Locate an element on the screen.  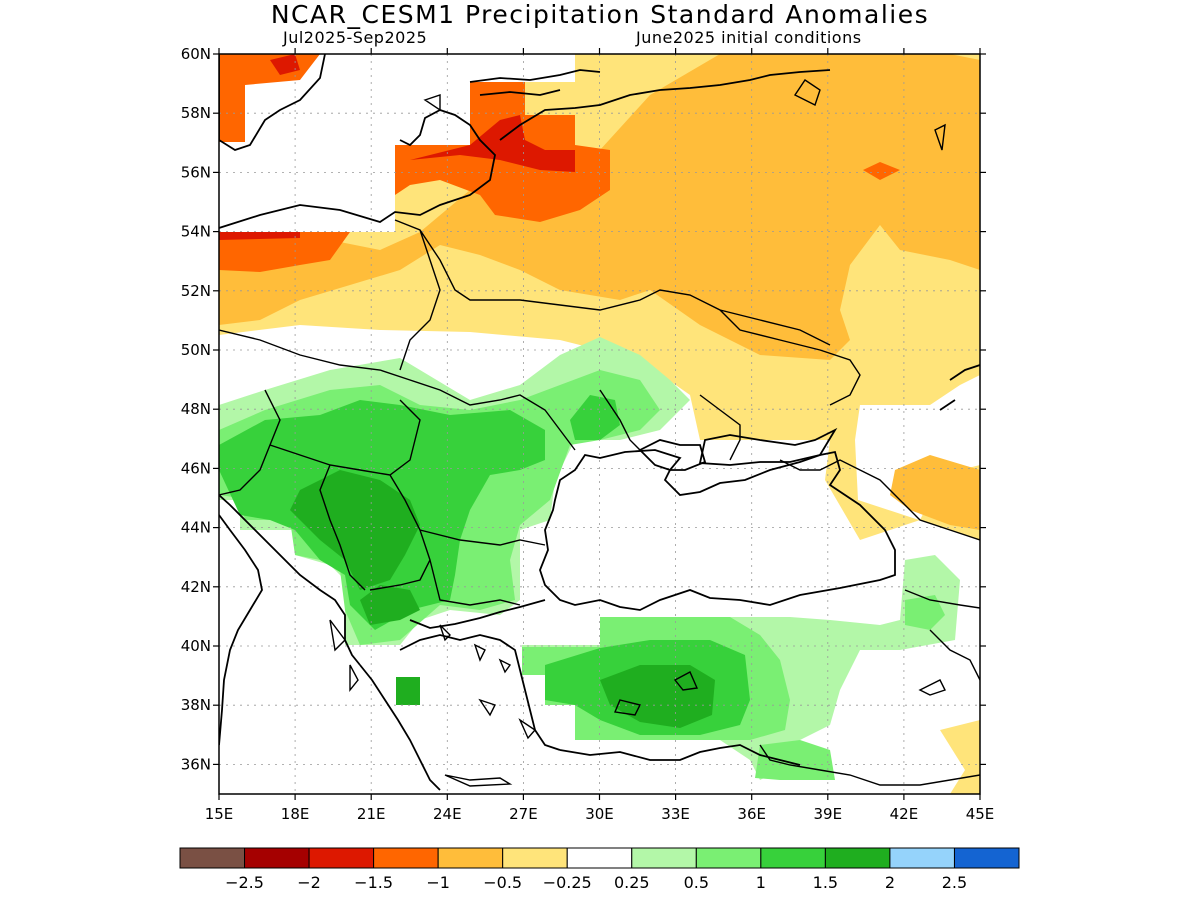
dry-anomaly-severe-nw is located at coordinates (285, 64).